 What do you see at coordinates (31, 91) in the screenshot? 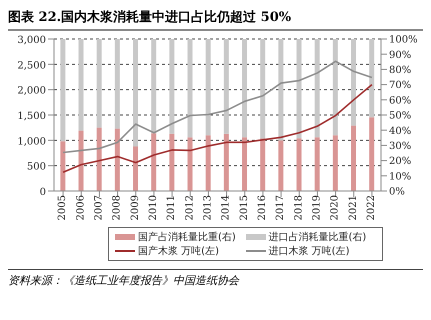
I see `y-tick-label: 2,000` at bounding box center [31, 91].